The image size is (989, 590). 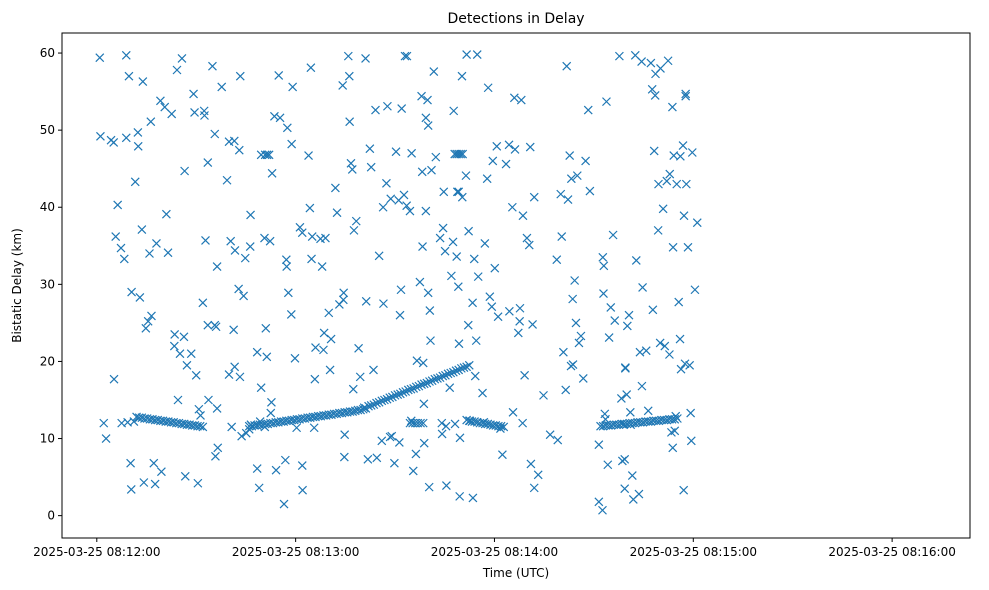 I want to click on x-tick-label: 2025-03-25 08:16:00, so click(x=891, y=552).